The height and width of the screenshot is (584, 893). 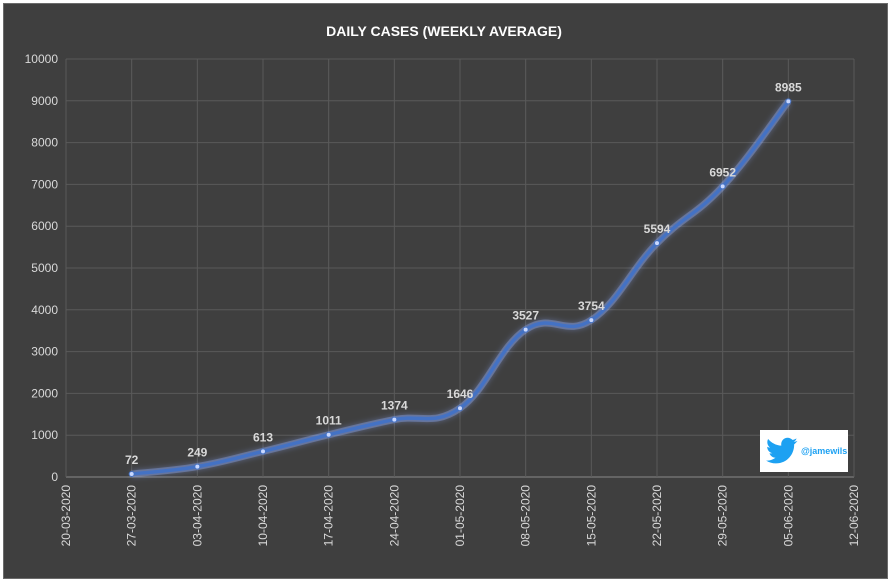 I want to click on x-tick-label: 17-04-2020, so click(x=329, y=516).